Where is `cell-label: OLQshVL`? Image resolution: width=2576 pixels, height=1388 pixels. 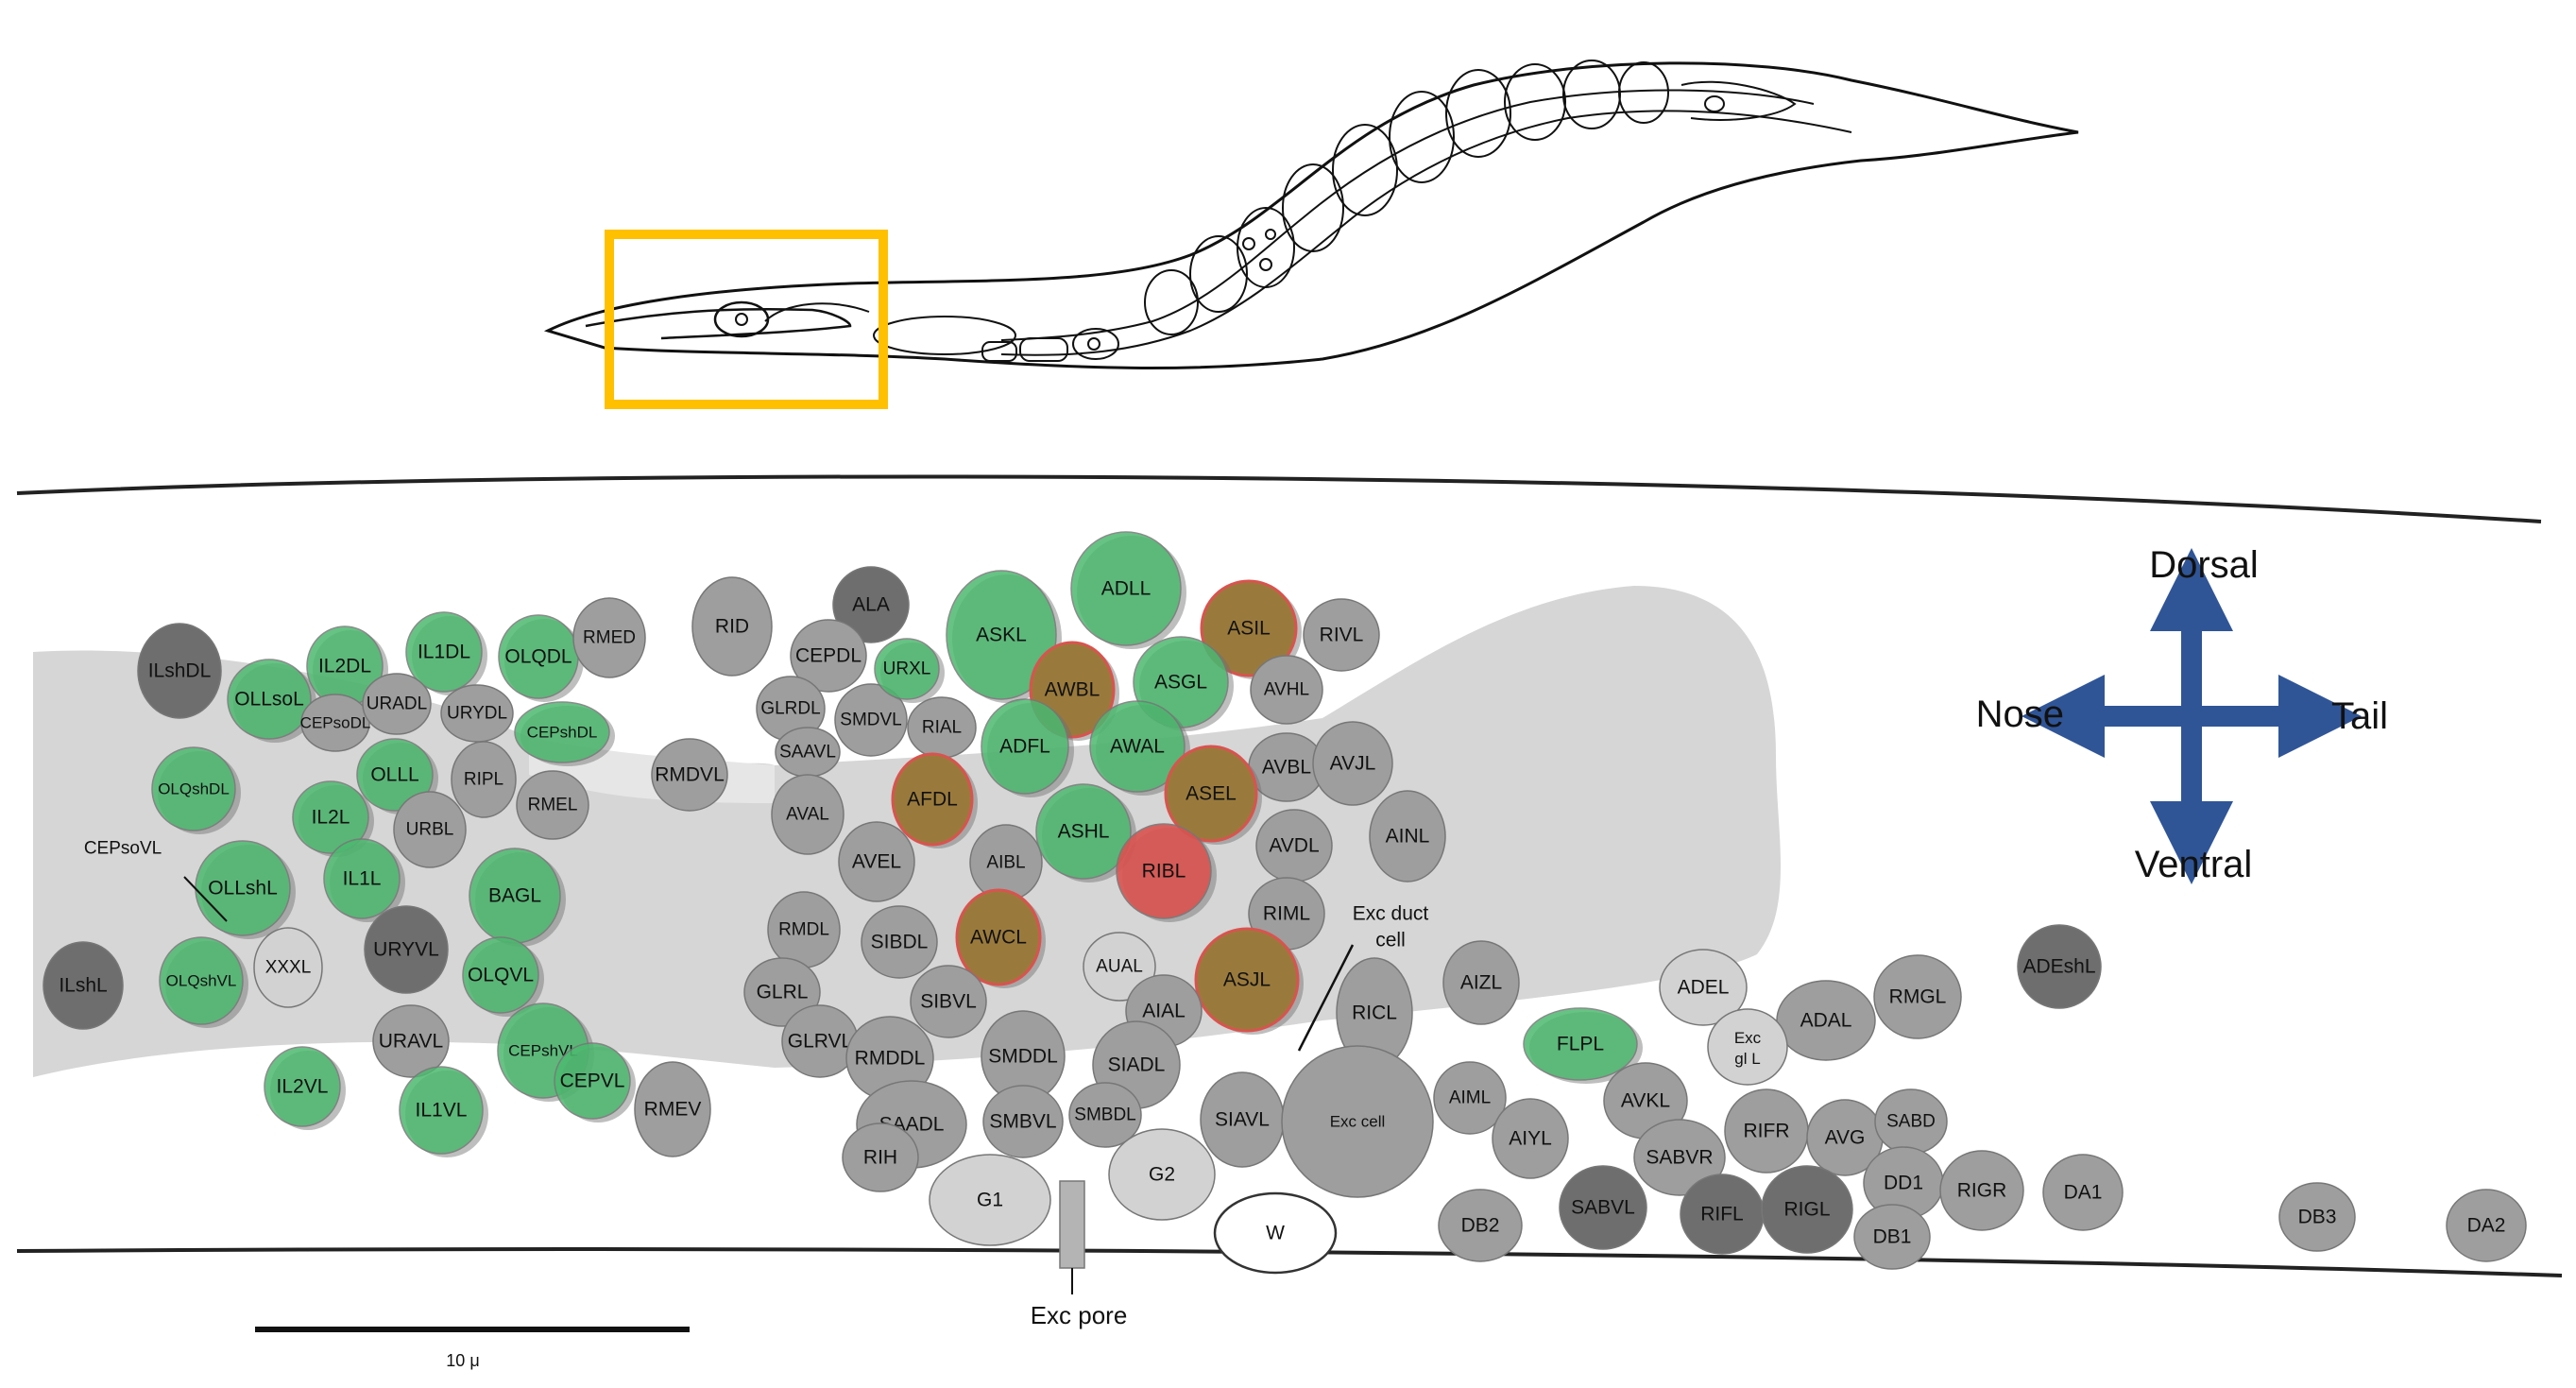
cell-label: OLQshVL is located at coordinates (201, 981).